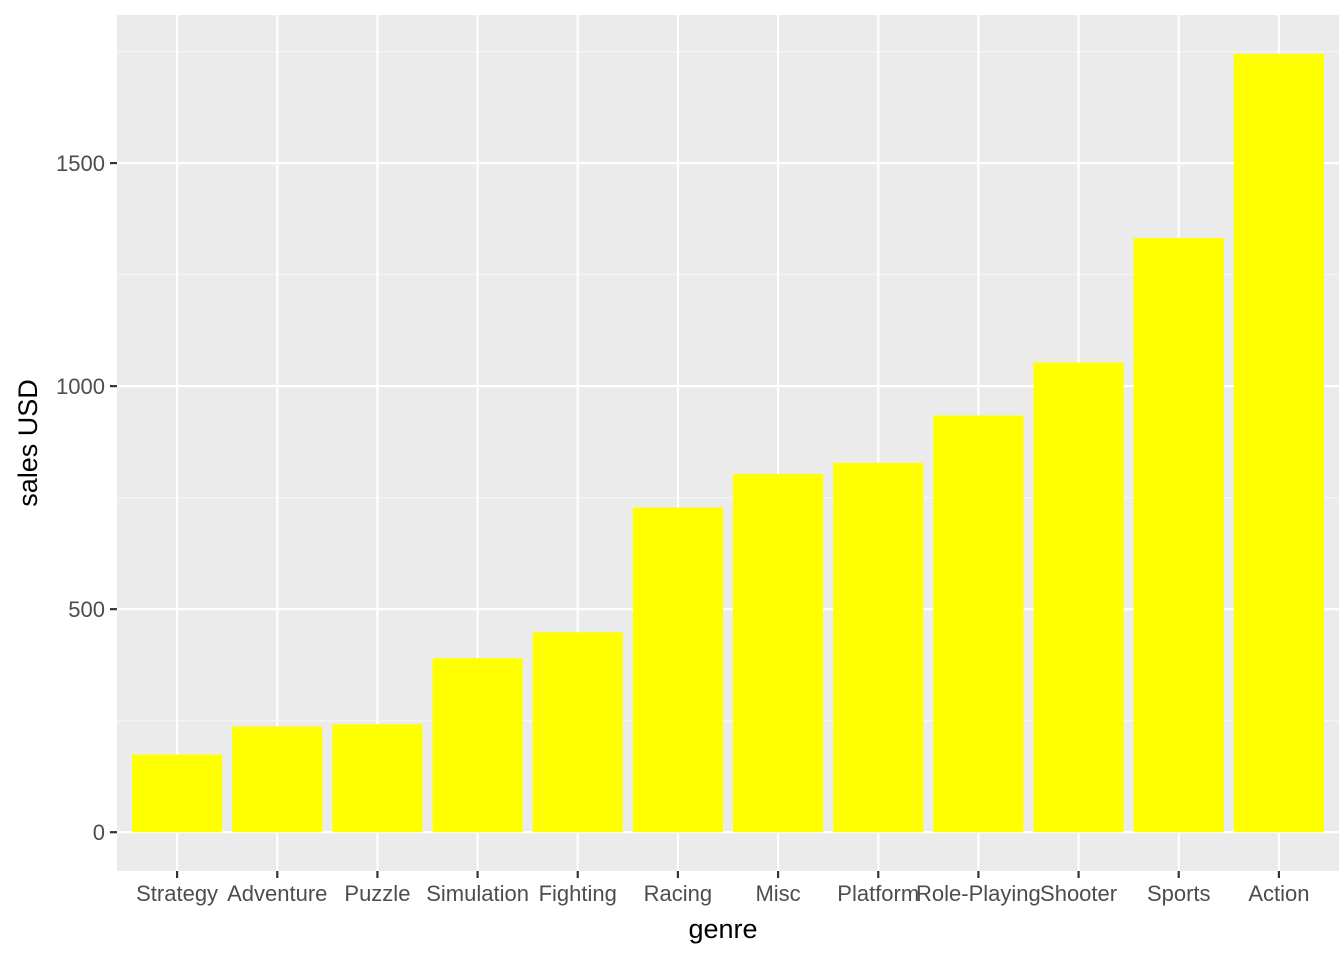 This screenshot has height=960, width=1344. Describe the element at coordinates (86, 498) in the screenshot. I see `y-axis: 0 500 1000 1500` at that location.